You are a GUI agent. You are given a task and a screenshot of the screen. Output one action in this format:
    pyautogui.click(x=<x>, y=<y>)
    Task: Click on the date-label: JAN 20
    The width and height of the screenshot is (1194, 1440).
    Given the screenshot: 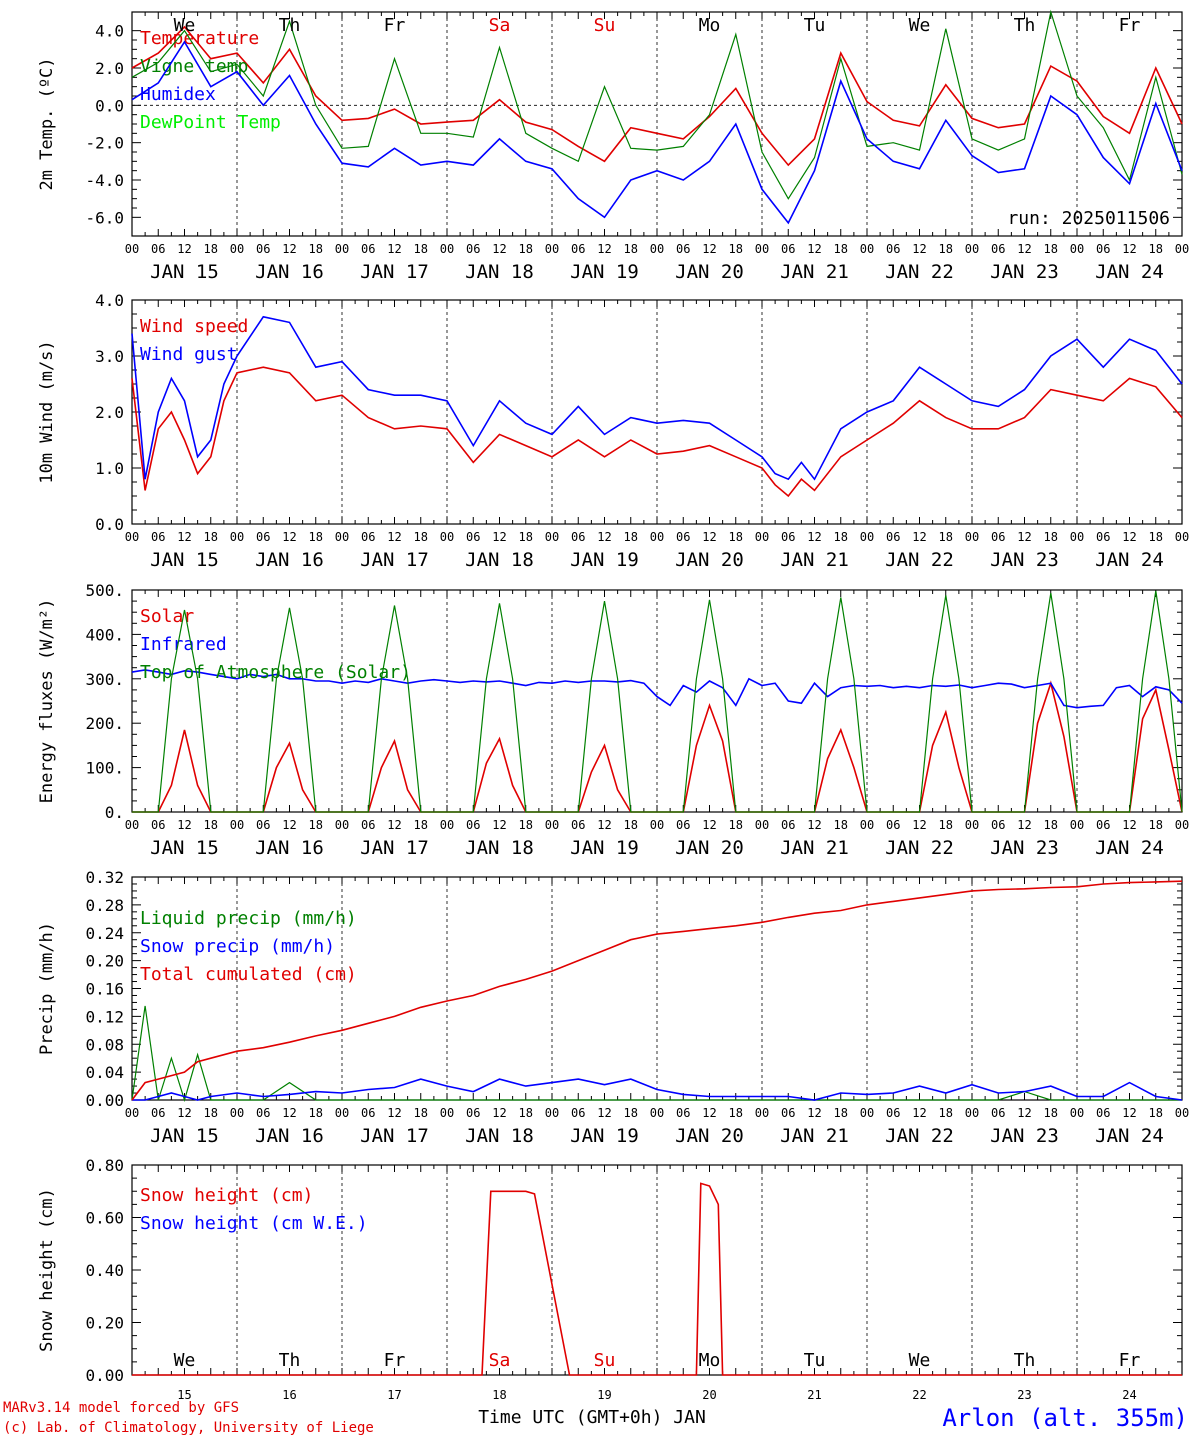 What is the action you would take?
    pyautogui.click(x=709, y=848)
    